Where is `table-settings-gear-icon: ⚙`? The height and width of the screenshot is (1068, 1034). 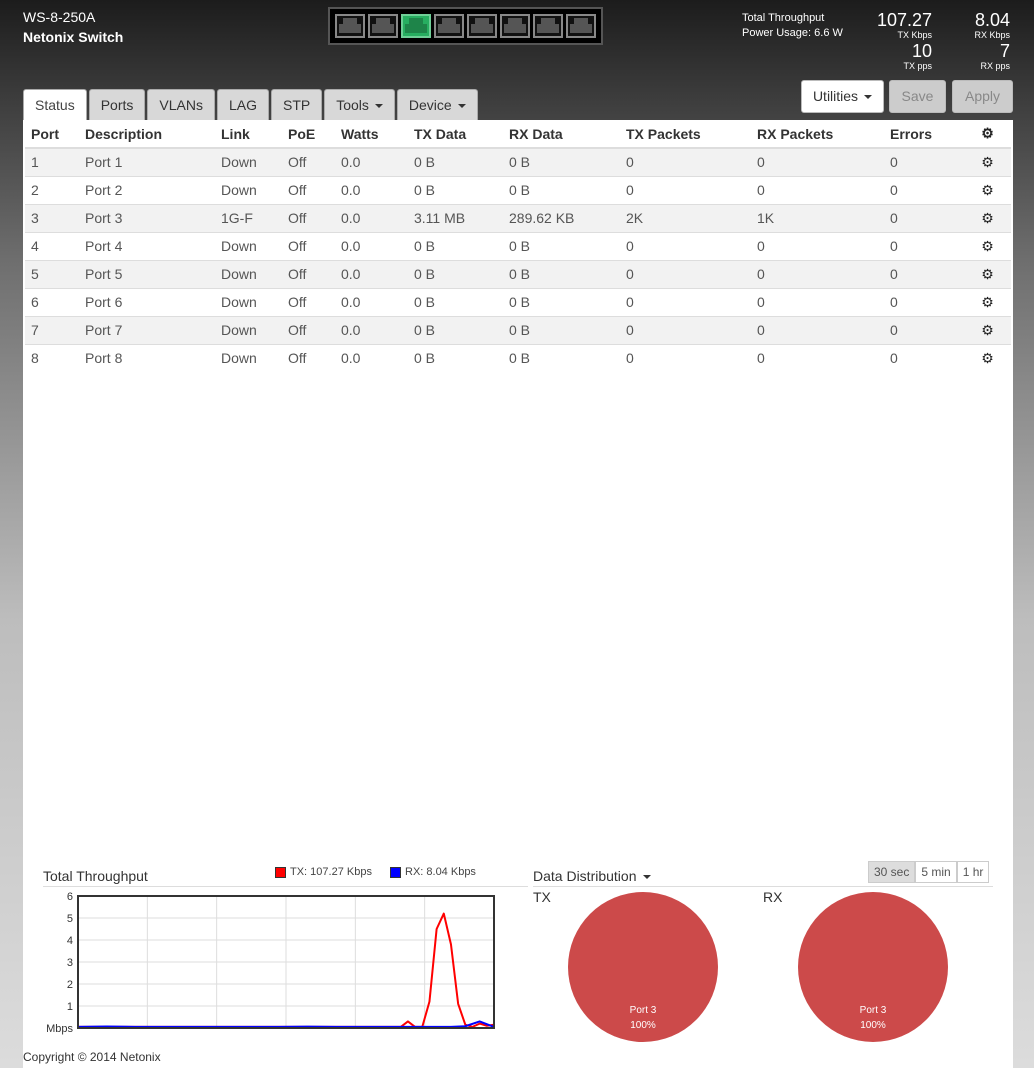 table-settings-gear-icon: ⚙ is located at coordinates (987, 134).